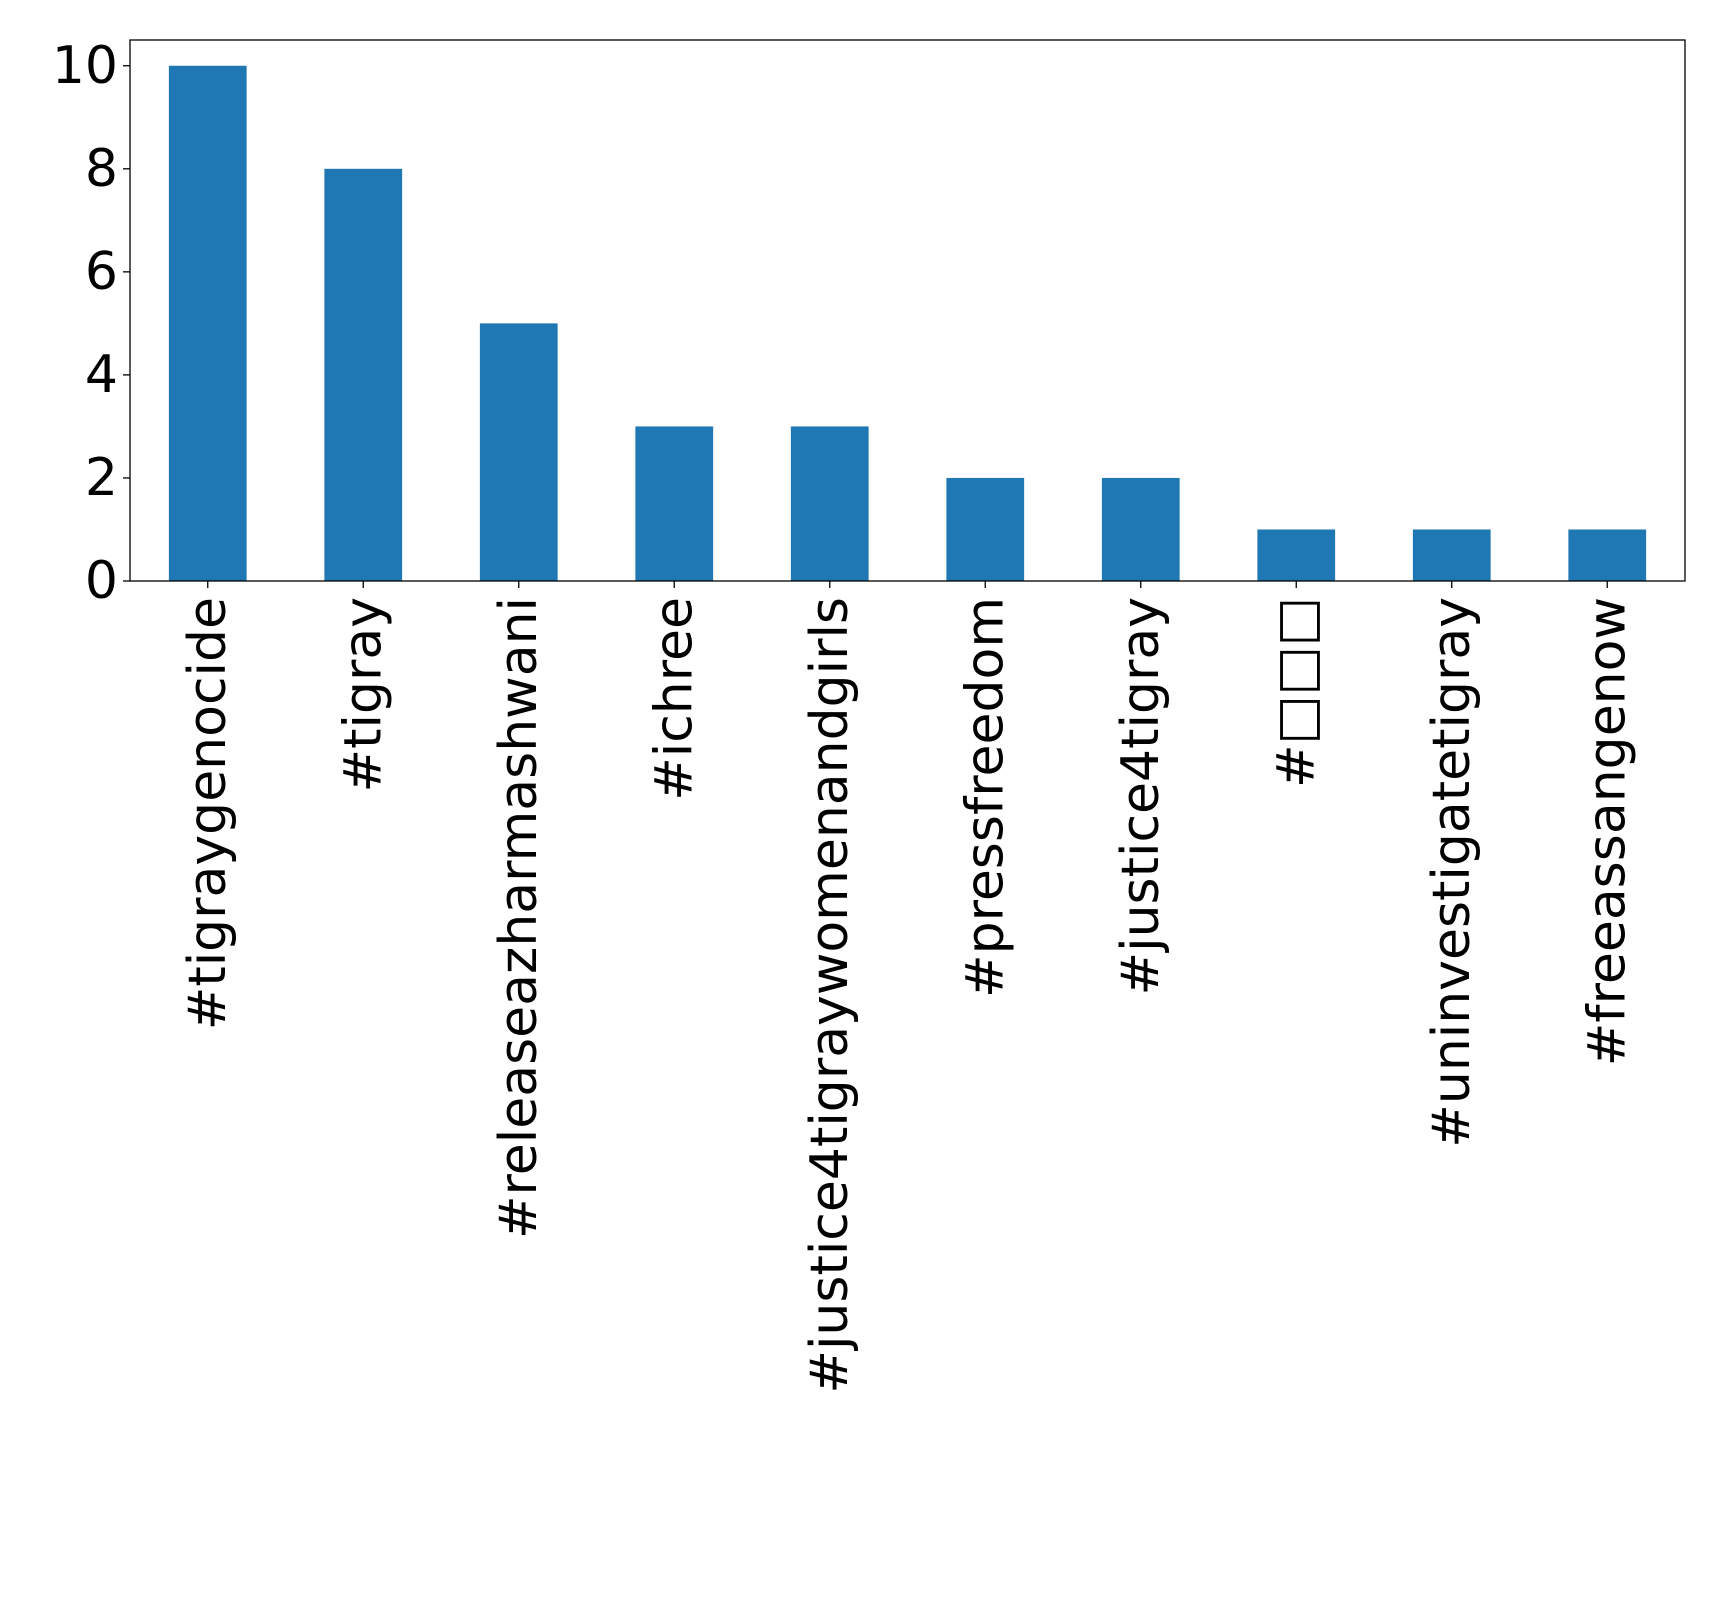  What do you see at coordinates (101, 581) in the screenshot?
I see `y-tick-label-0: 0` at bounding box center [101, 581].